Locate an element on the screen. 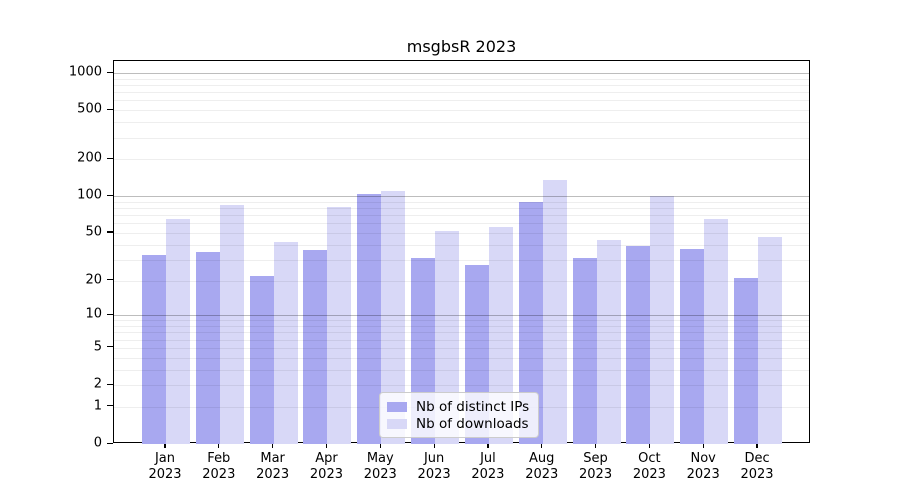  bar-ips-feb is located at coordinates (207, 347).